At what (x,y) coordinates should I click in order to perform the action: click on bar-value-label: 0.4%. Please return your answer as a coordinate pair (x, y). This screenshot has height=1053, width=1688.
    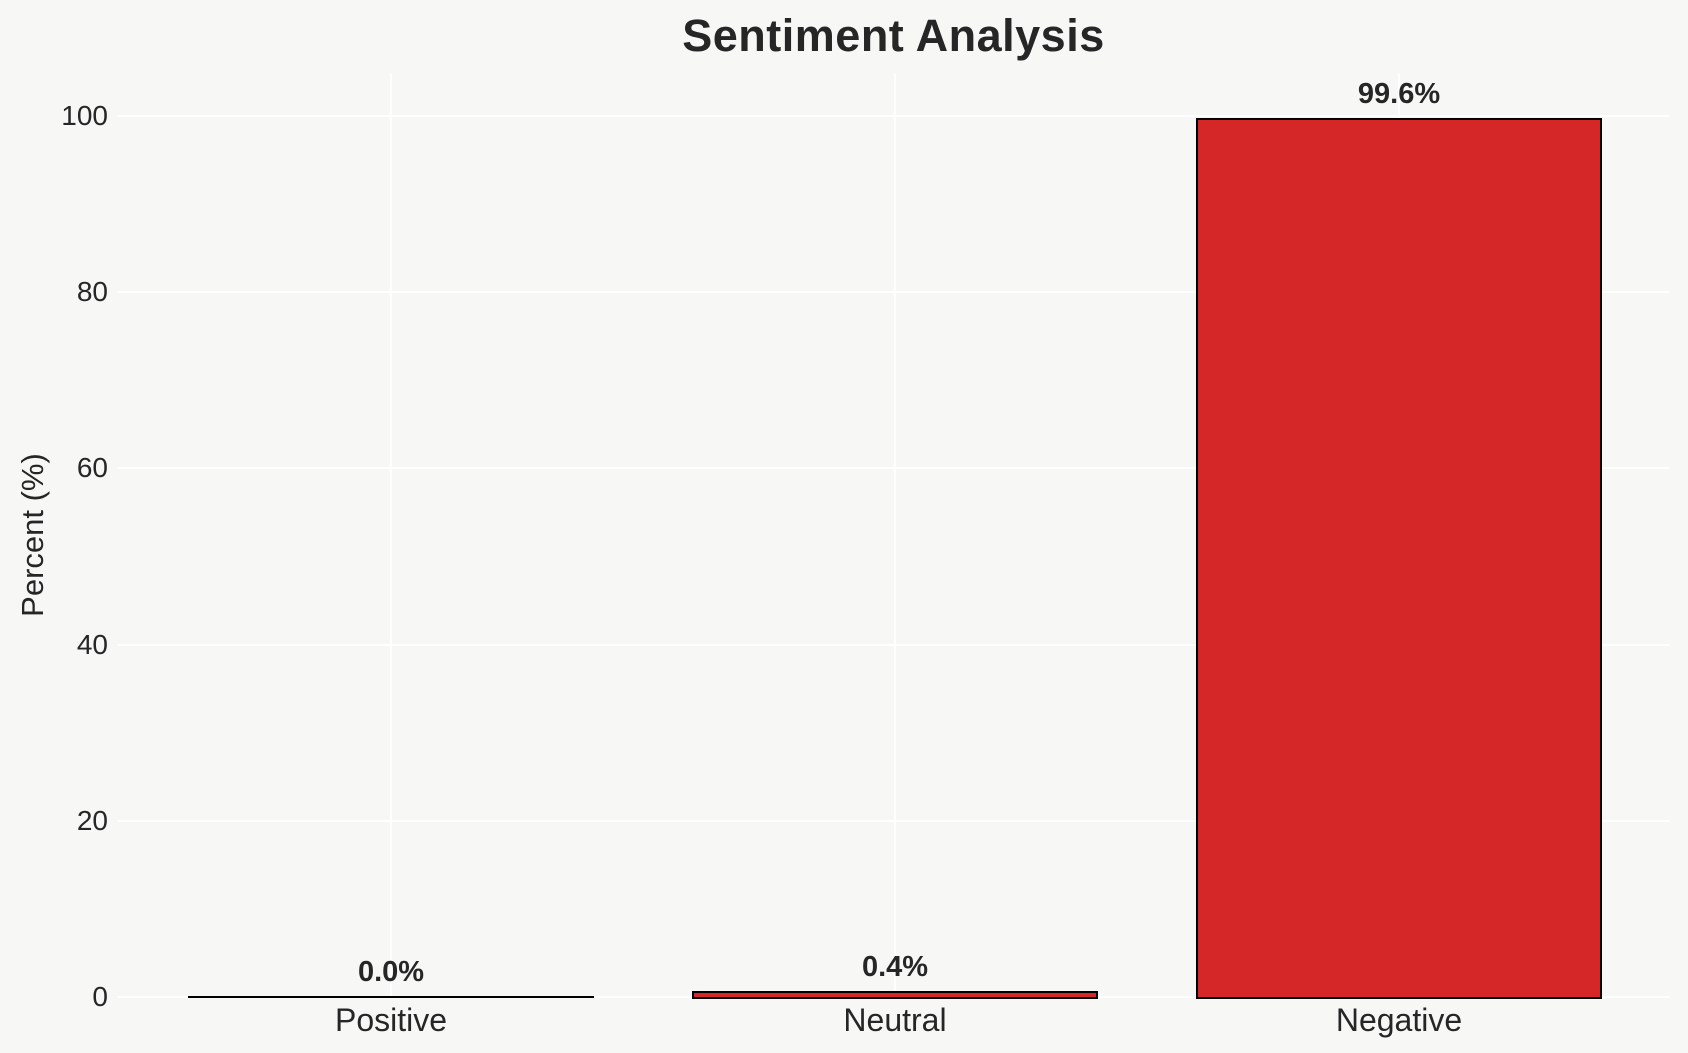
    Looking at the image, I should click on (895, 967).